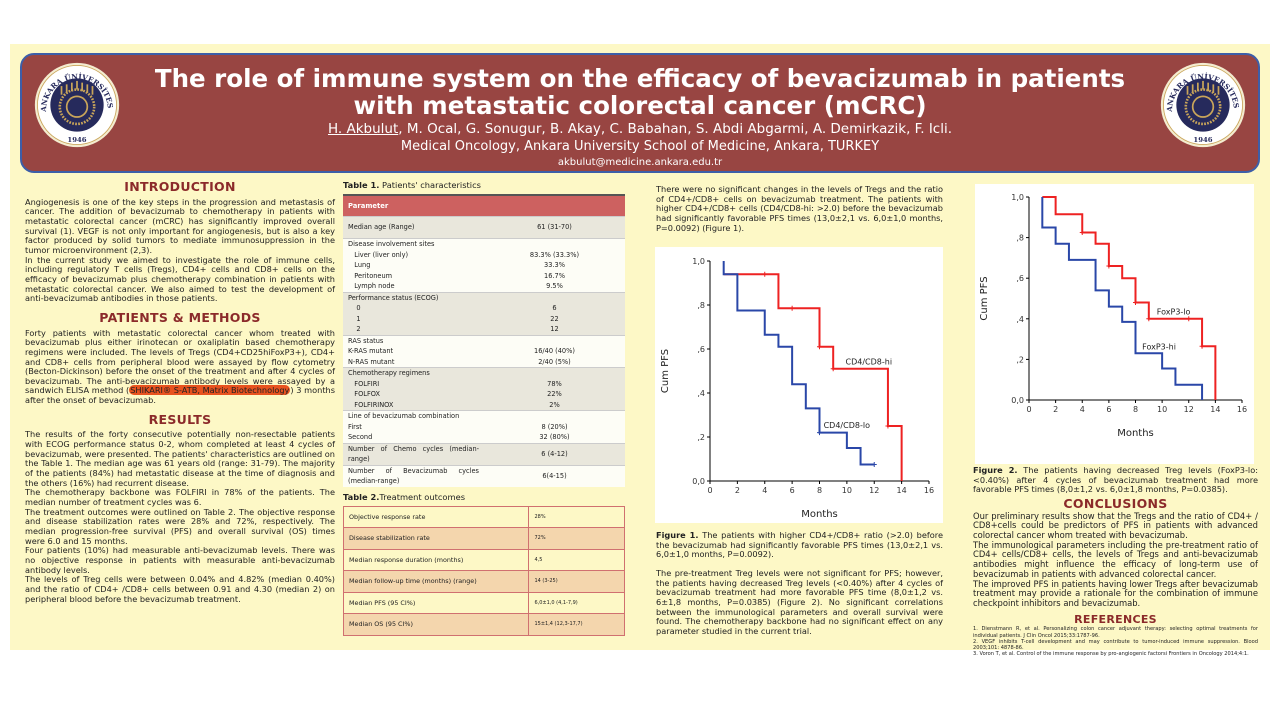 This screenshot has width=1280, height=720. Describe the element at coordinates (1174, 312) in the screenshot. I see `legend-foxp3-lo: FoxP3-lo` at that location.